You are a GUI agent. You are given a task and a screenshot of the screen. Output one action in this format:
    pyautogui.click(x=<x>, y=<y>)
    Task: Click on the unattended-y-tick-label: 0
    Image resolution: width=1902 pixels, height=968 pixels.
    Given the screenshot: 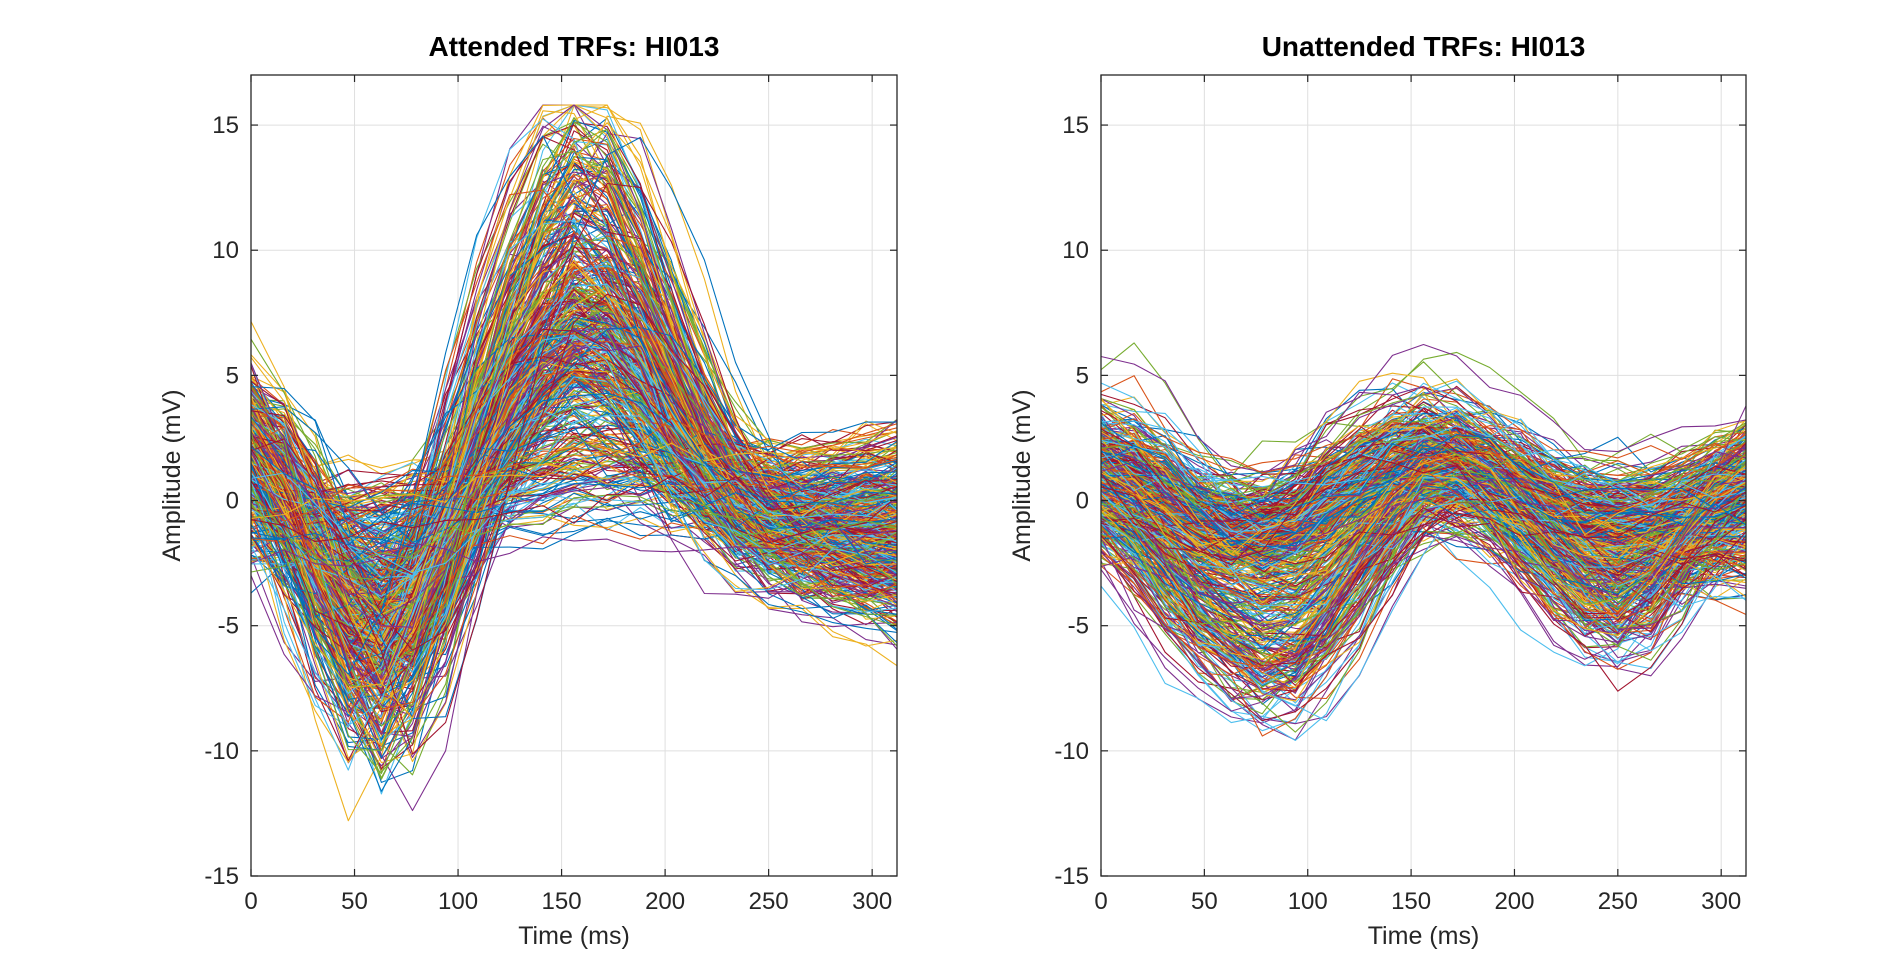 What is the action you would take?
    pyautogui.click(x=1082, y=501)
    